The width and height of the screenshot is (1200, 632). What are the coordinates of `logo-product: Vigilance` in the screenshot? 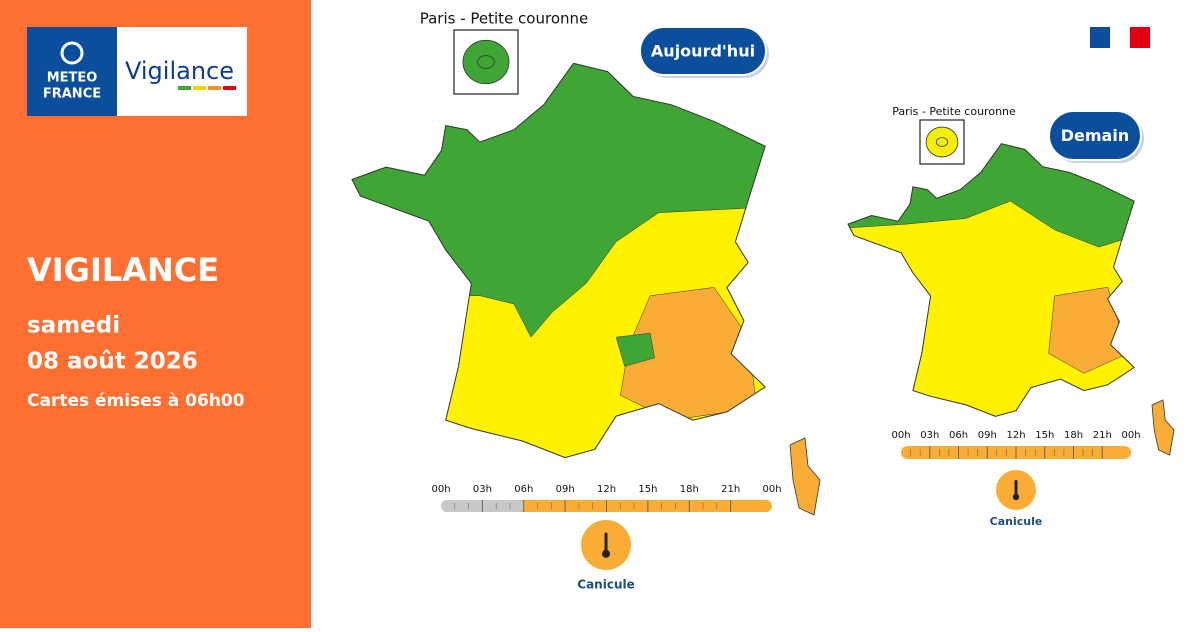 It's located at (179, 71).